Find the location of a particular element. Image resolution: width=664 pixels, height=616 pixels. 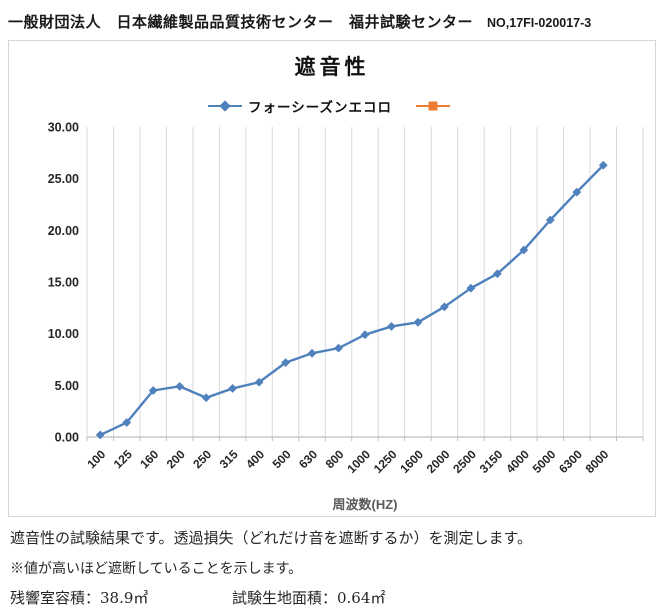

legend-line-square-icon is located at coordinates (433, 106).